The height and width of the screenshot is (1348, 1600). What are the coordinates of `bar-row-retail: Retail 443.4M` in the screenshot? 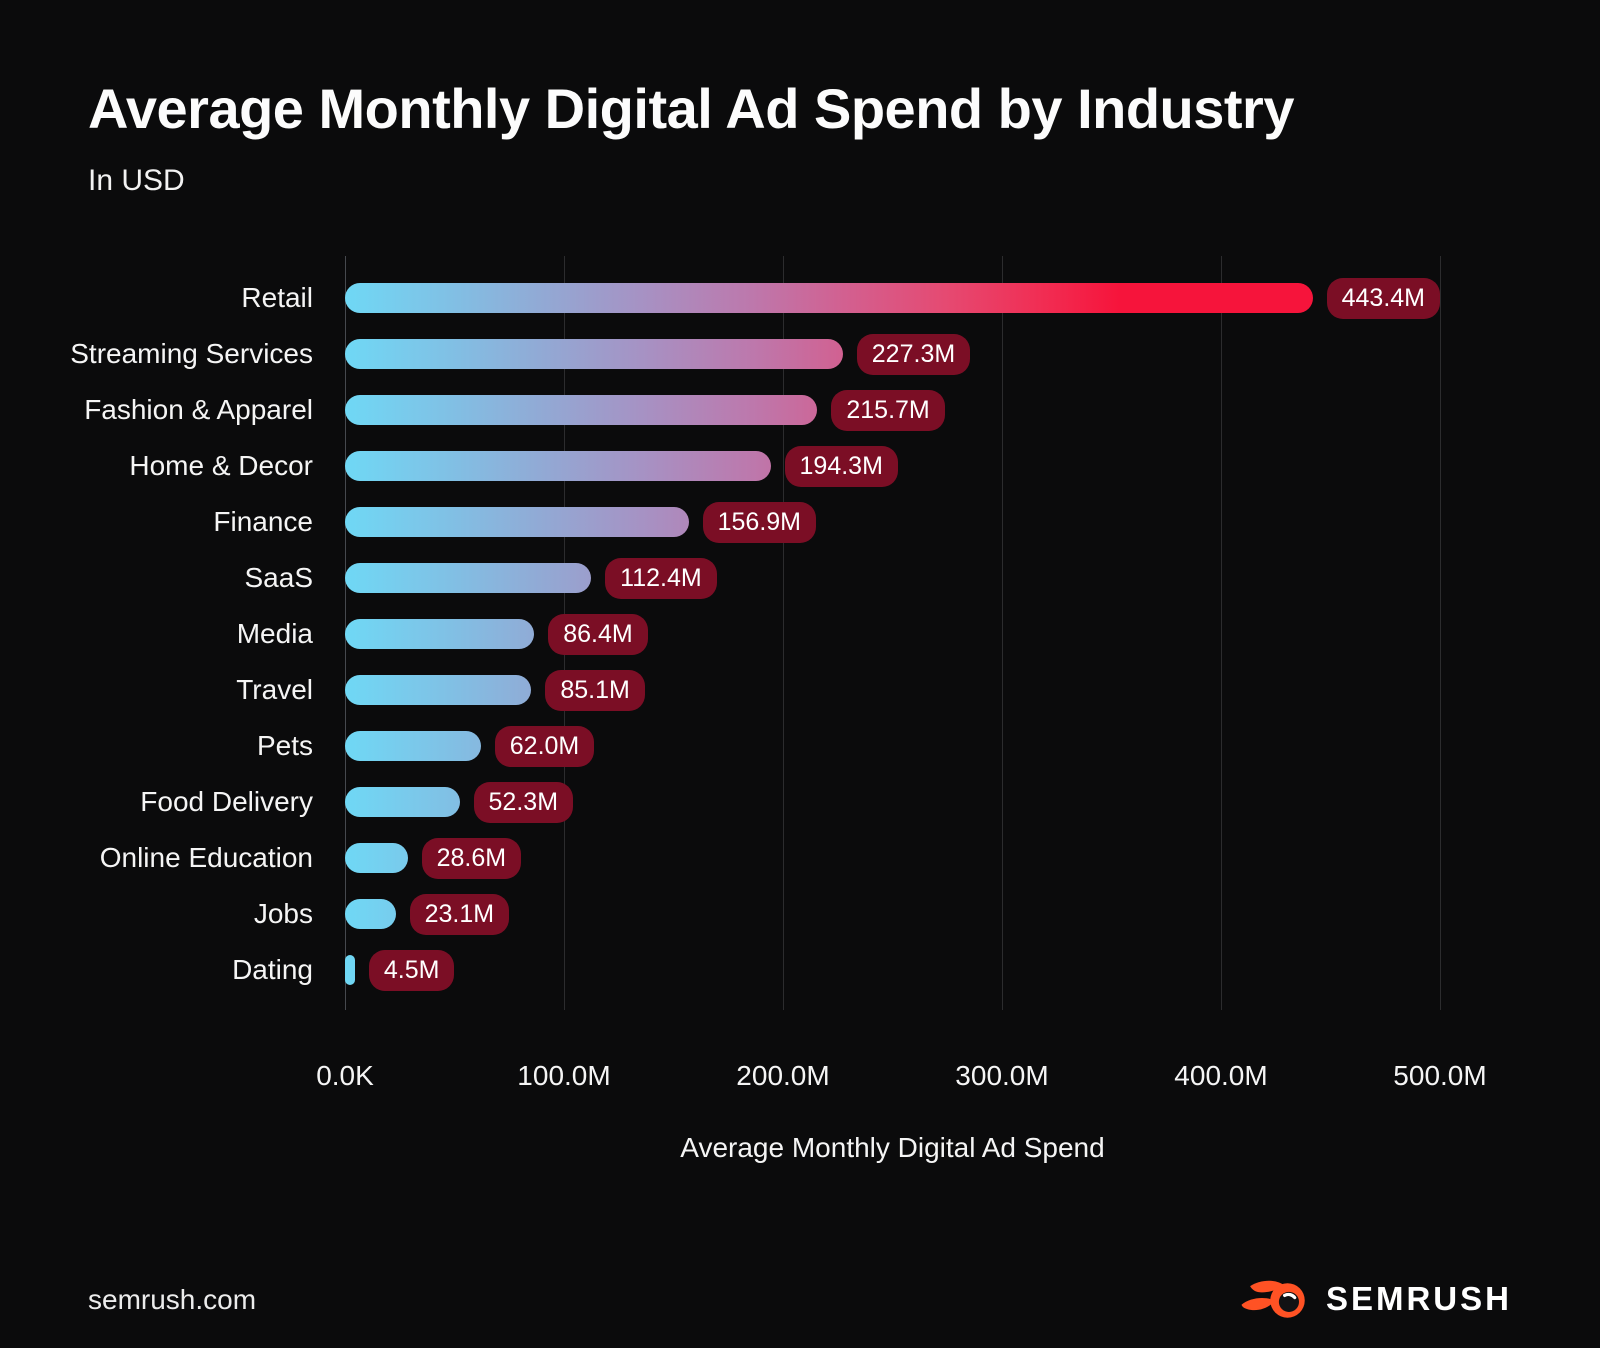 It's located at (800, 298).